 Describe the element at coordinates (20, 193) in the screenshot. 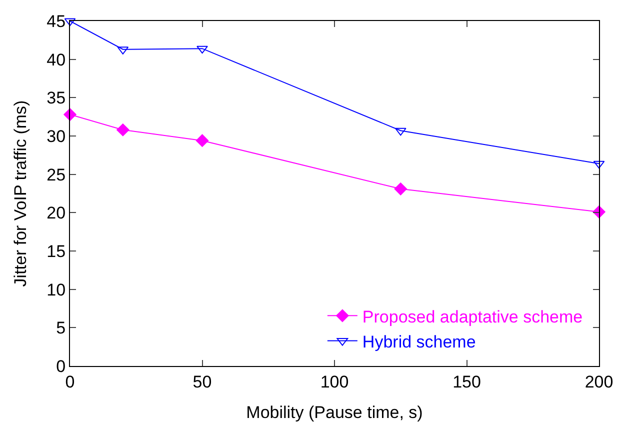

I see `y-axis-title: Jitter for VoIP traffic (ms)` at that location.